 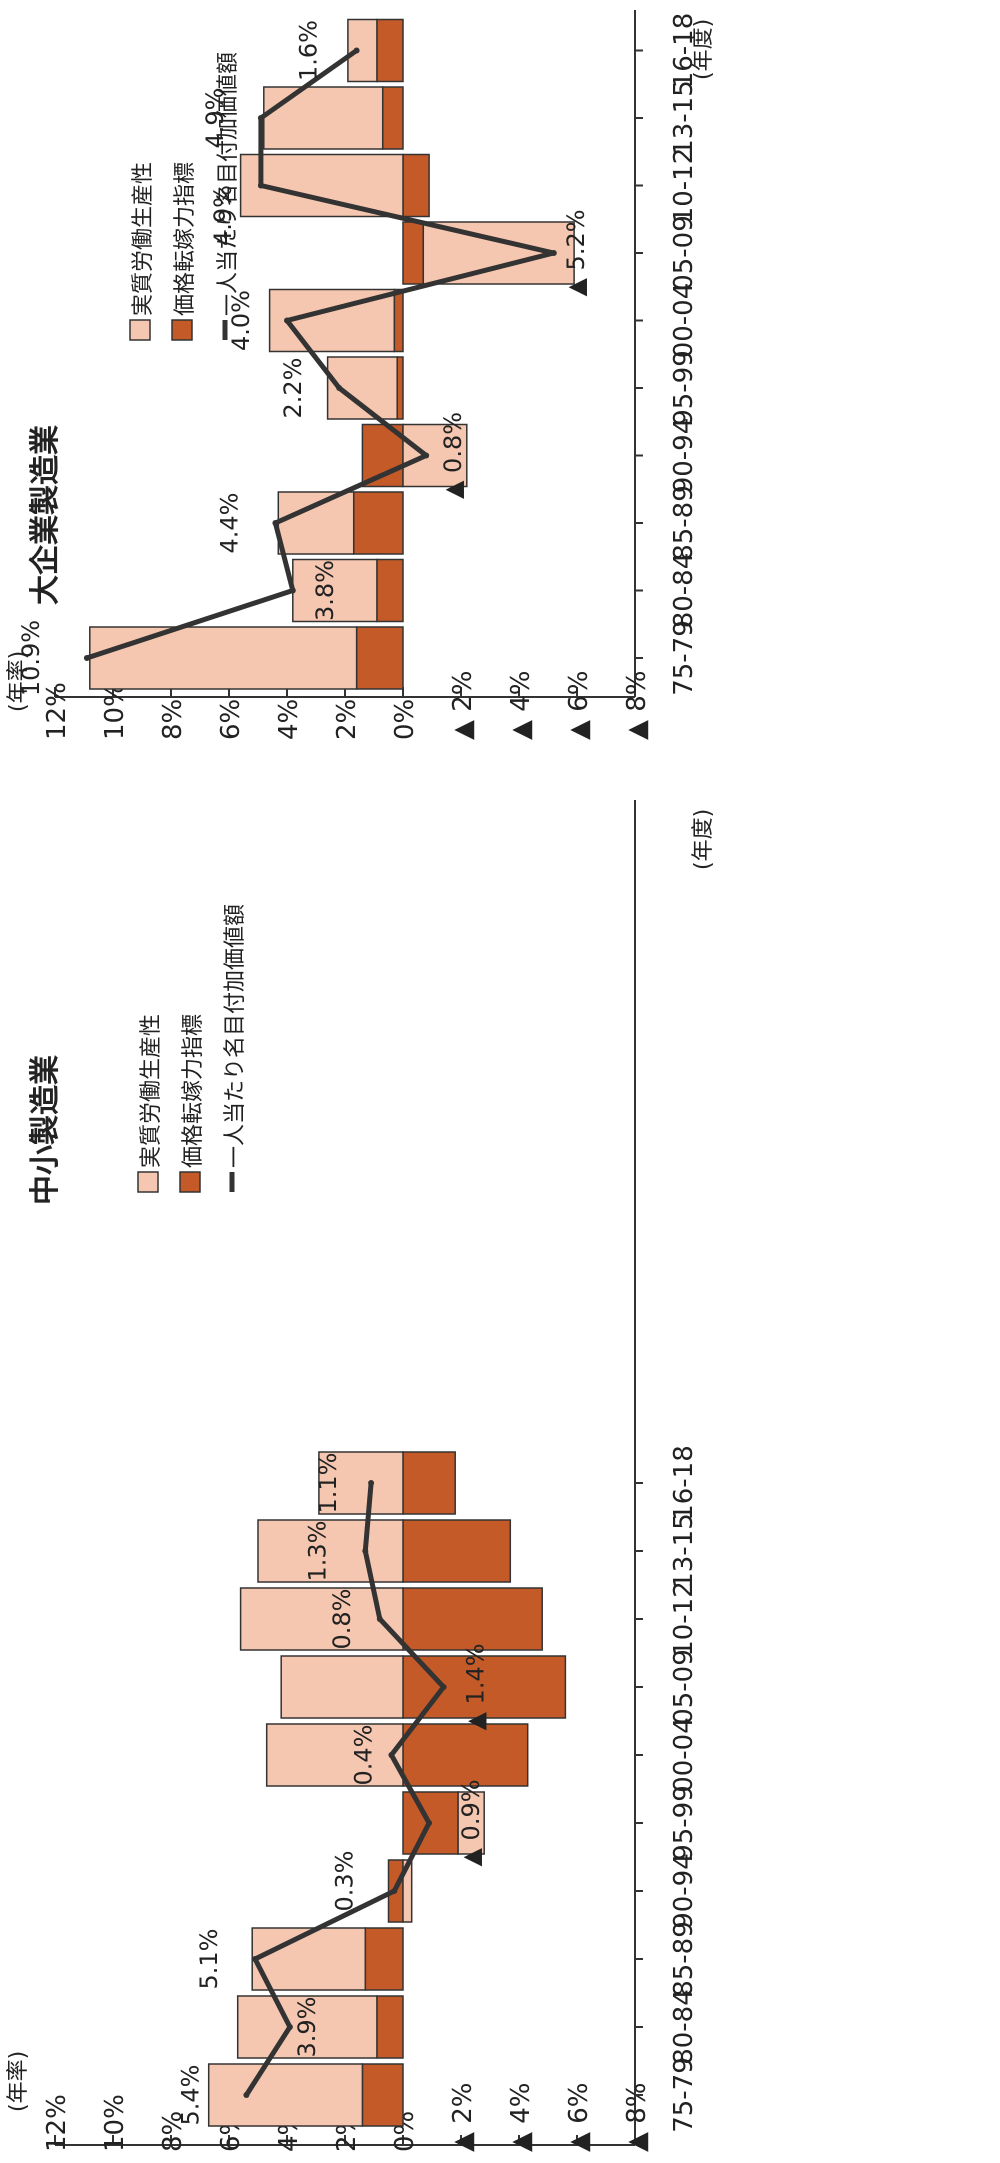 What do you see at coordinates (215, 118) in the screenshot?
I see `data-label: 4.9%` at bounding box center [215, 118].